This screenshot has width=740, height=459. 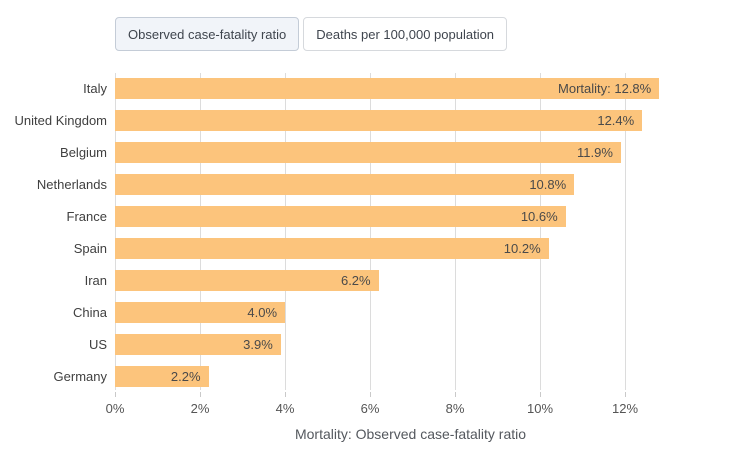 What do you see at coordinates (200, 394) in the screenshot?
I see `x-tick-mark-2-` at bounding box center [200, 394].